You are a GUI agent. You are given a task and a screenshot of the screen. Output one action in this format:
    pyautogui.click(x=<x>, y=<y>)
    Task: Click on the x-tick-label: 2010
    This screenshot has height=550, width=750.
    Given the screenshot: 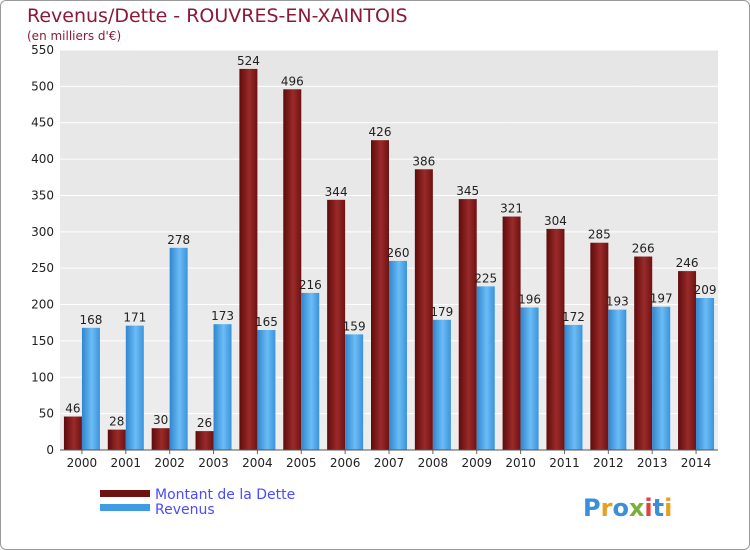 What is the action you would take?
    pyautogui.click(x=520, y=463)
    